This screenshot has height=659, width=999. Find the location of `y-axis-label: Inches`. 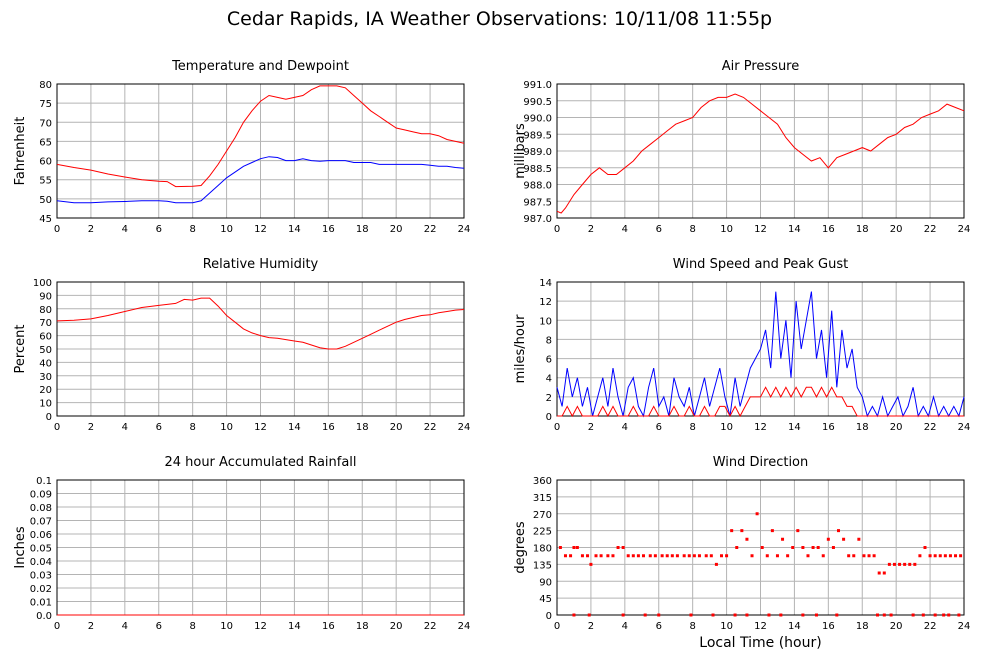

y-axis-label: Inches is located at coordinates (20, 547).